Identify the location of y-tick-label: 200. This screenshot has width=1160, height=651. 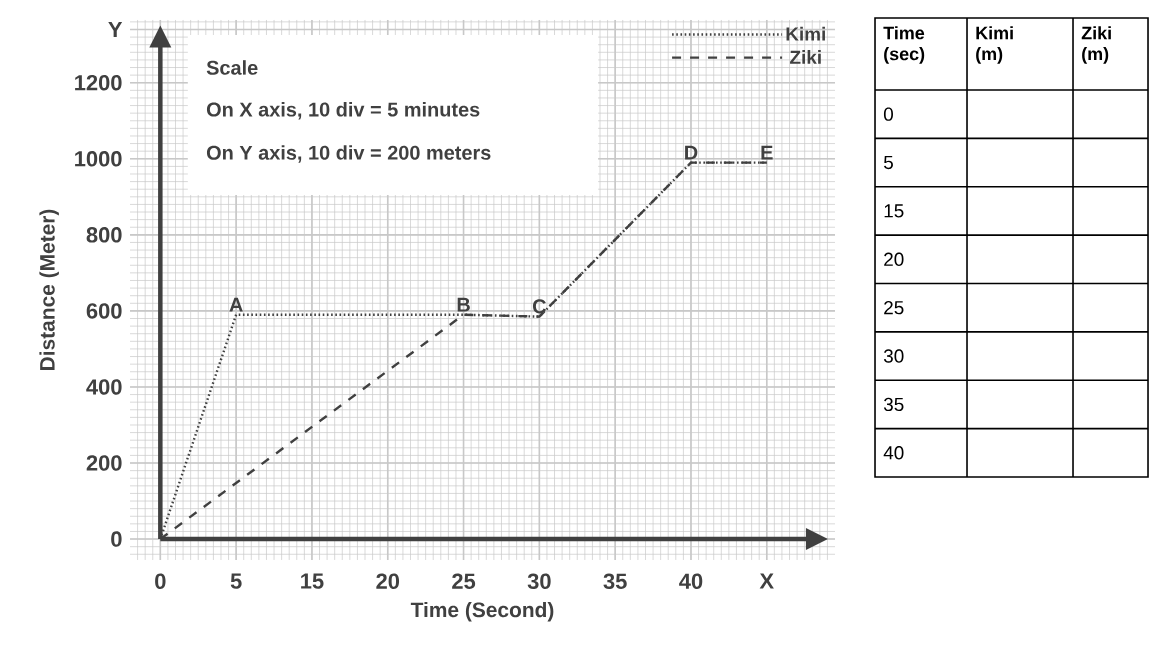
(104, 463).